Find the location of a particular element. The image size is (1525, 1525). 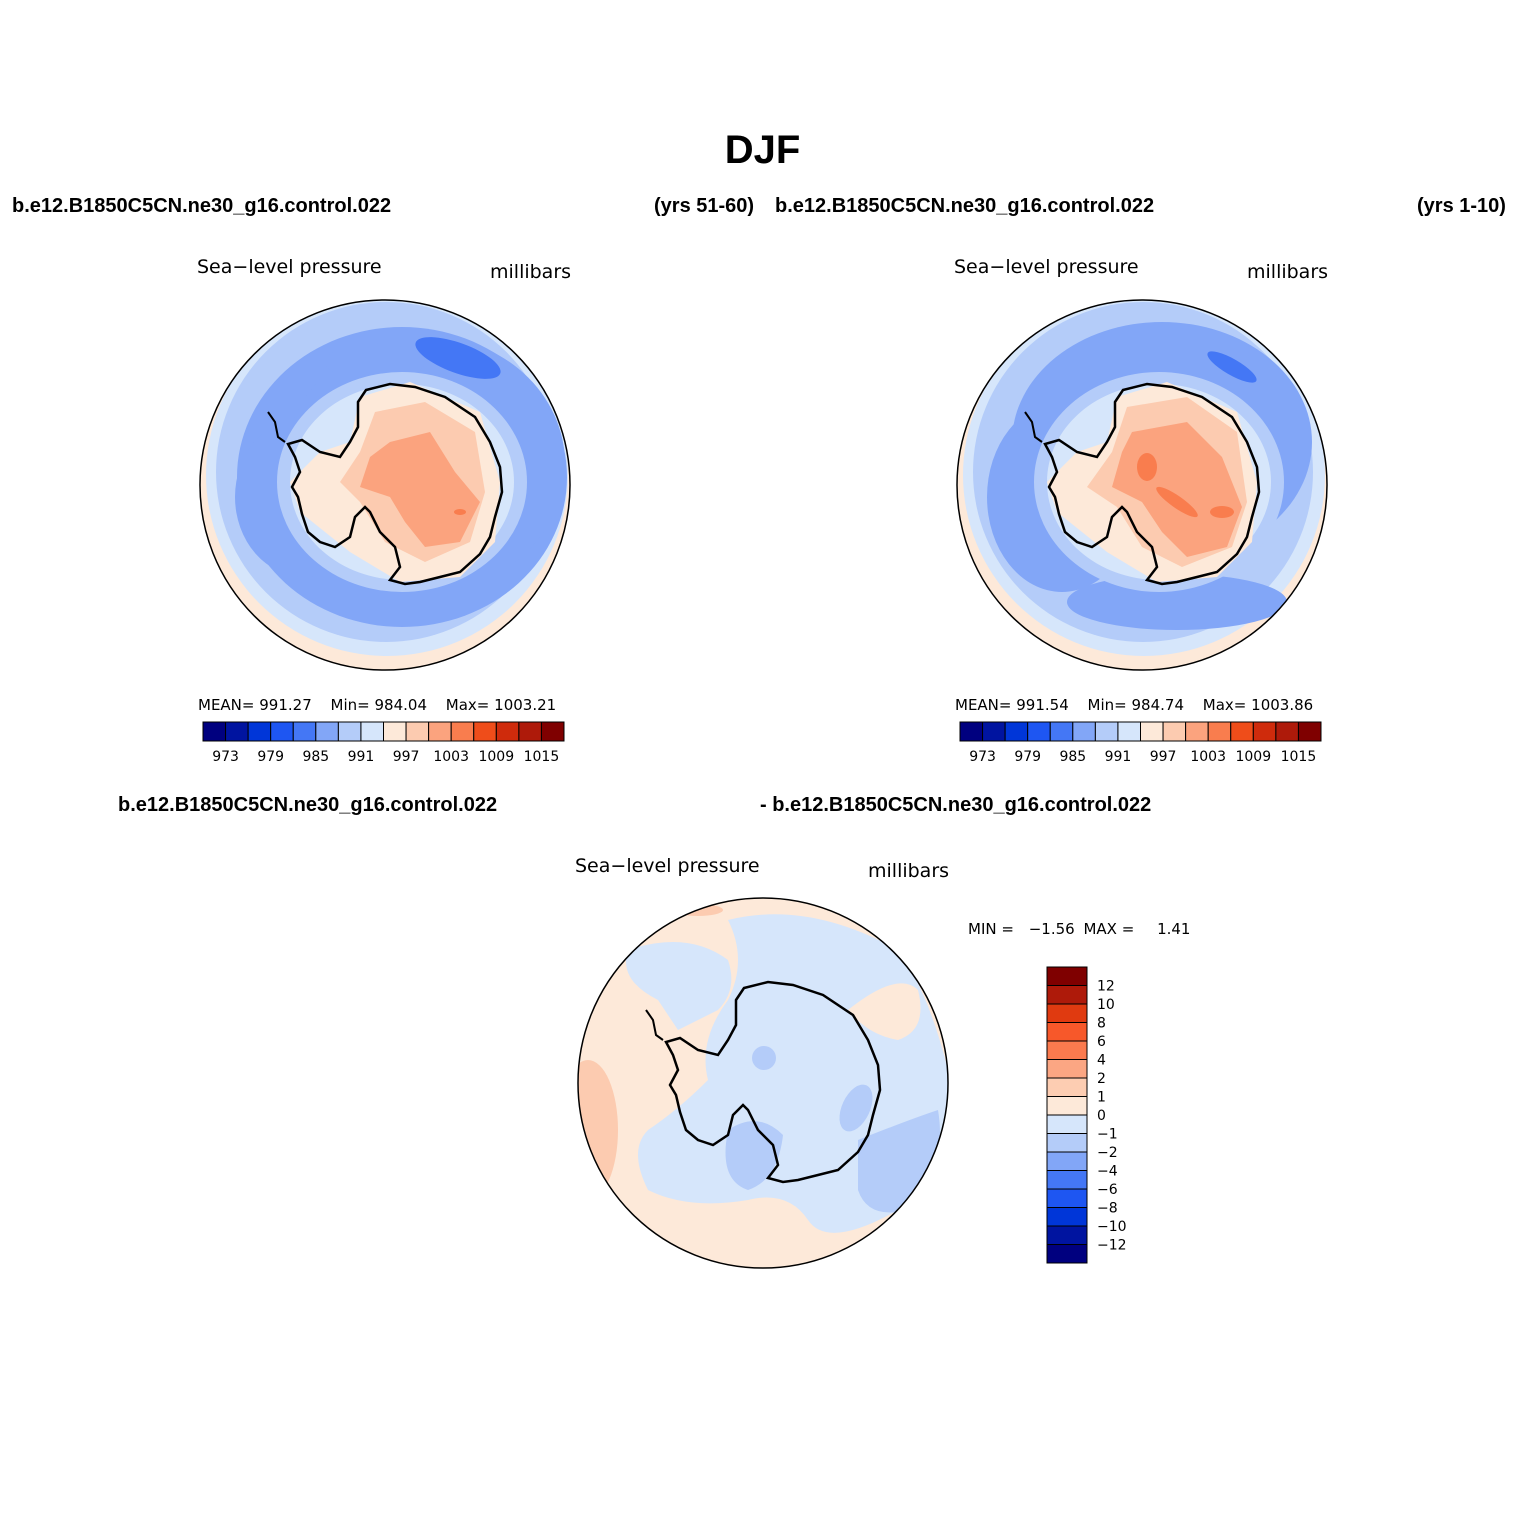

panel-2-case-name: b.e12.B1850C5CN.ne30_g16.control.022 is located at coordinates (965, 206).